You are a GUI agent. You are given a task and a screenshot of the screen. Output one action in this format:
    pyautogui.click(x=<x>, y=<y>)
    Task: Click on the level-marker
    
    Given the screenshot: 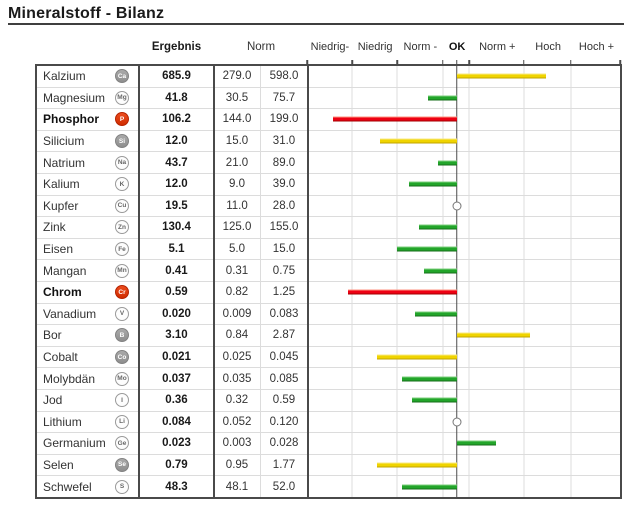 What is the action you would take?
    pyautogui.click(x=457, y=422)
    